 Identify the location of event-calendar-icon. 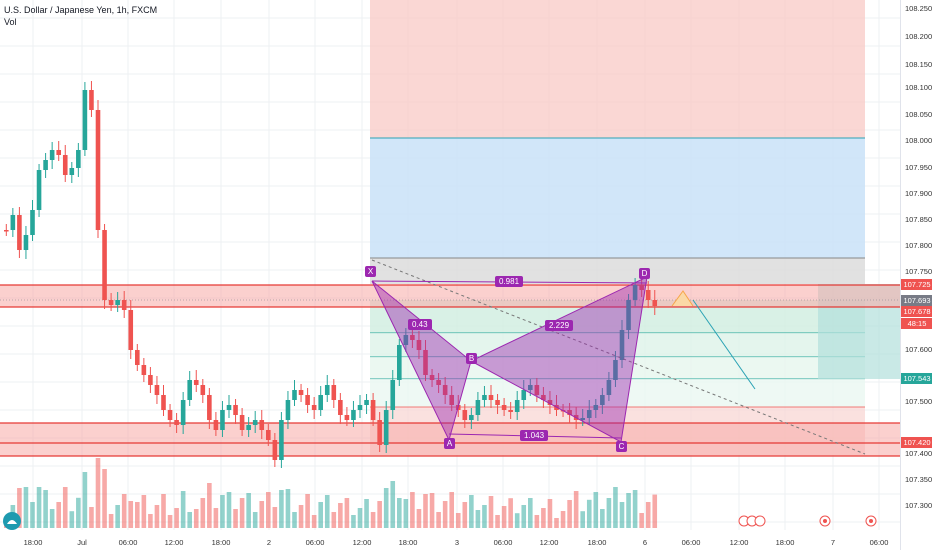
(754, 521).